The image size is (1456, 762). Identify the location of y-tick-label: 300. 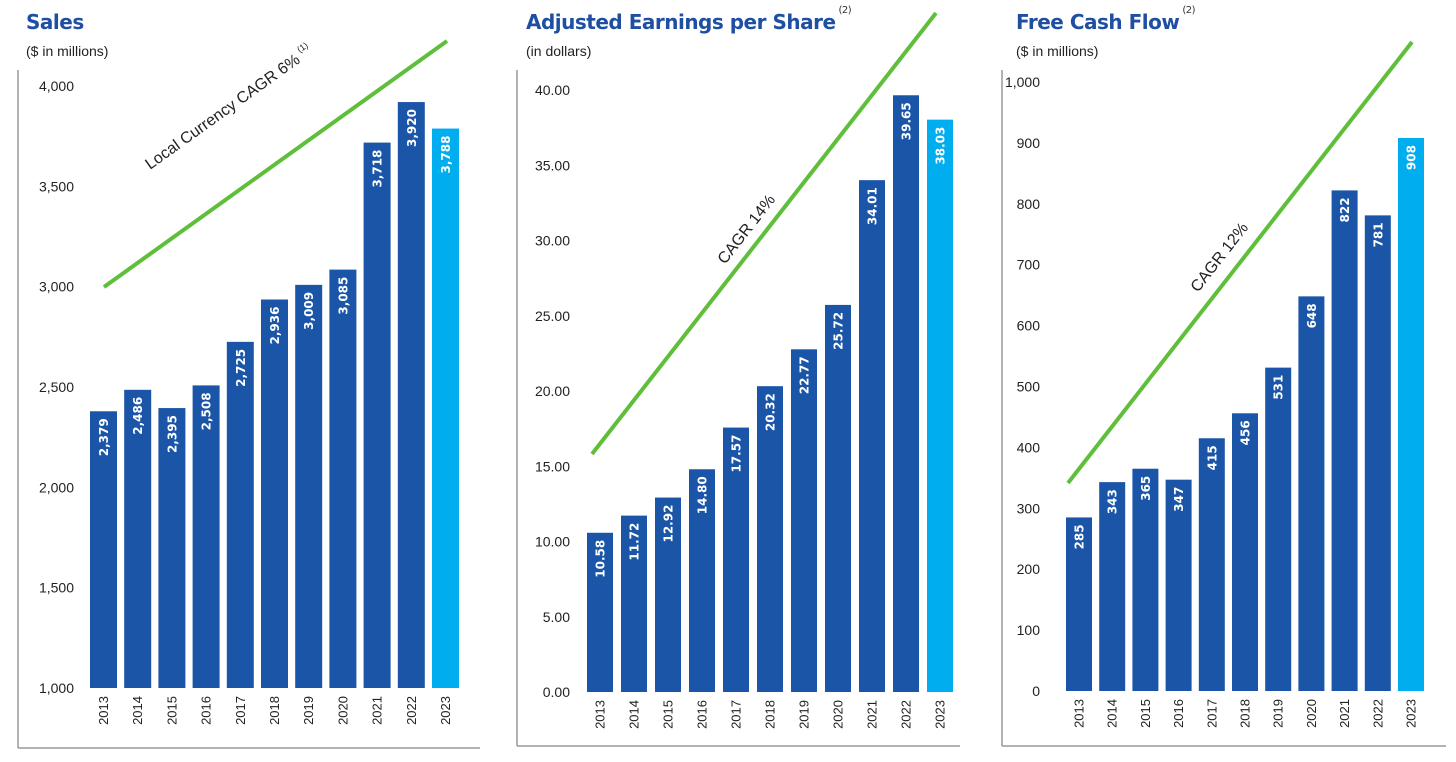
(1029, 508).